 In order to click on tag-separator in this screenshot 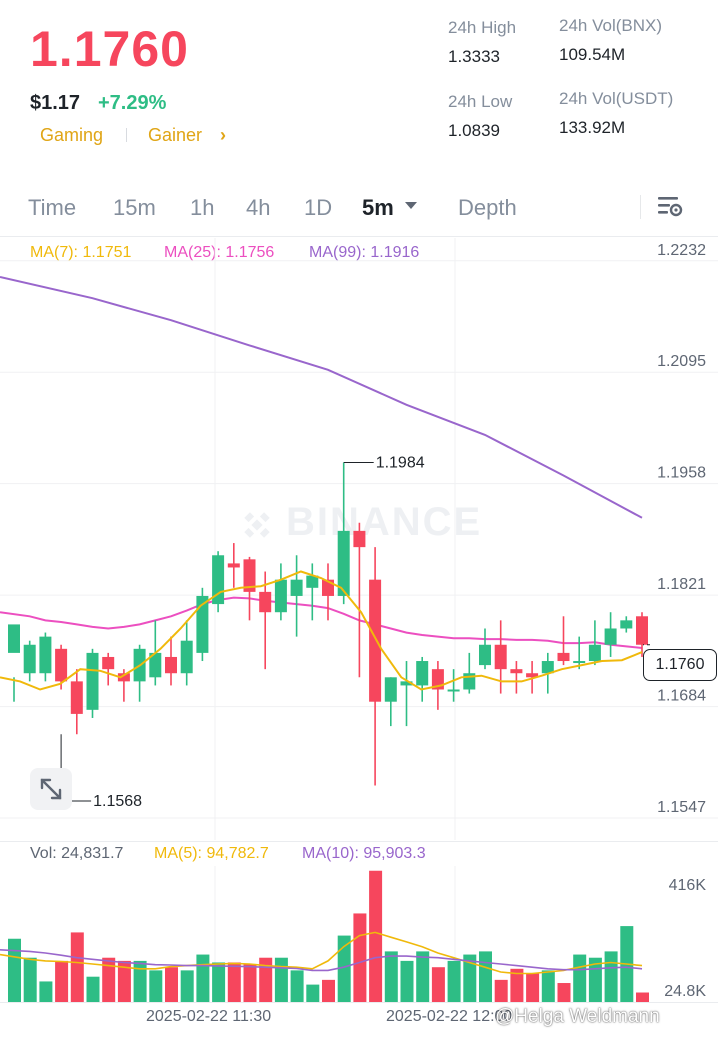, I will do `click(126, 135)`.